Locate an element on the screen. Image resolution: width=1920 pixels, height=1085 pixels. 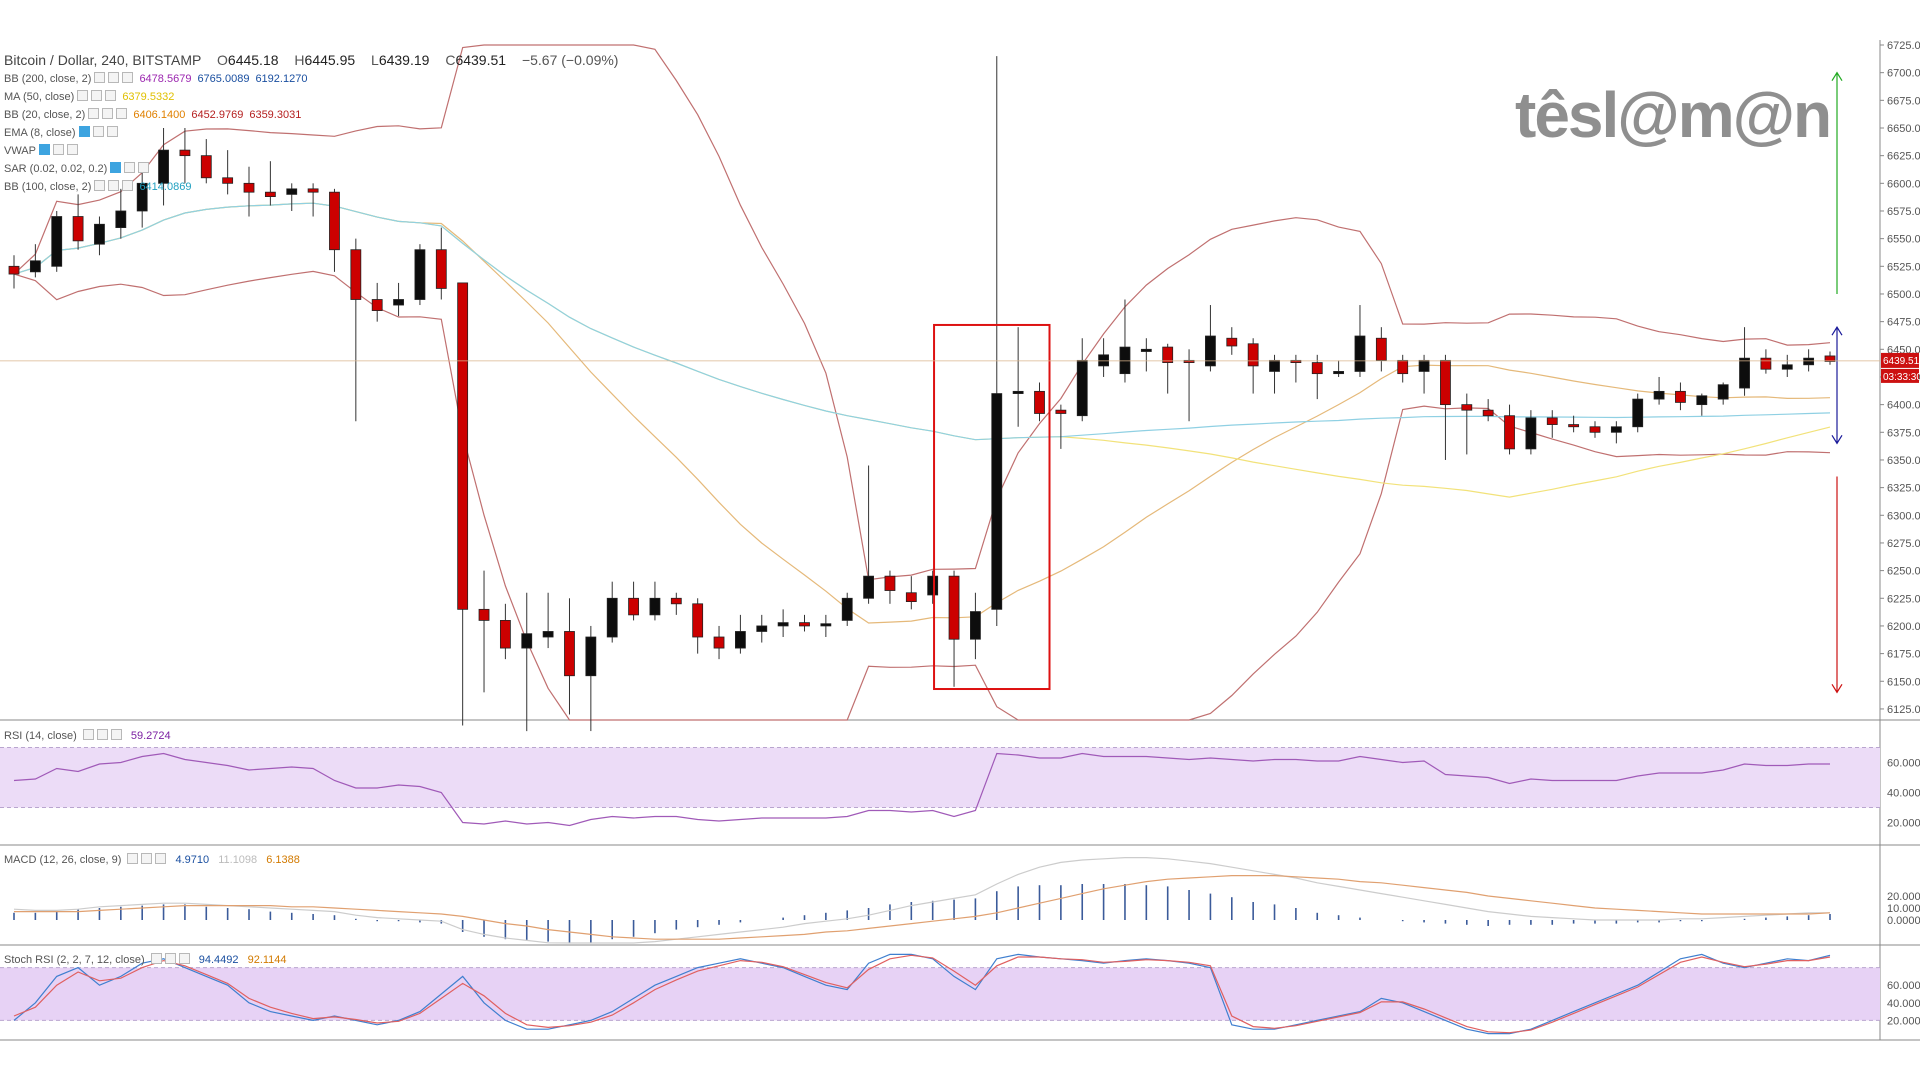
last-price-box is located at coordinates (1900, 360).